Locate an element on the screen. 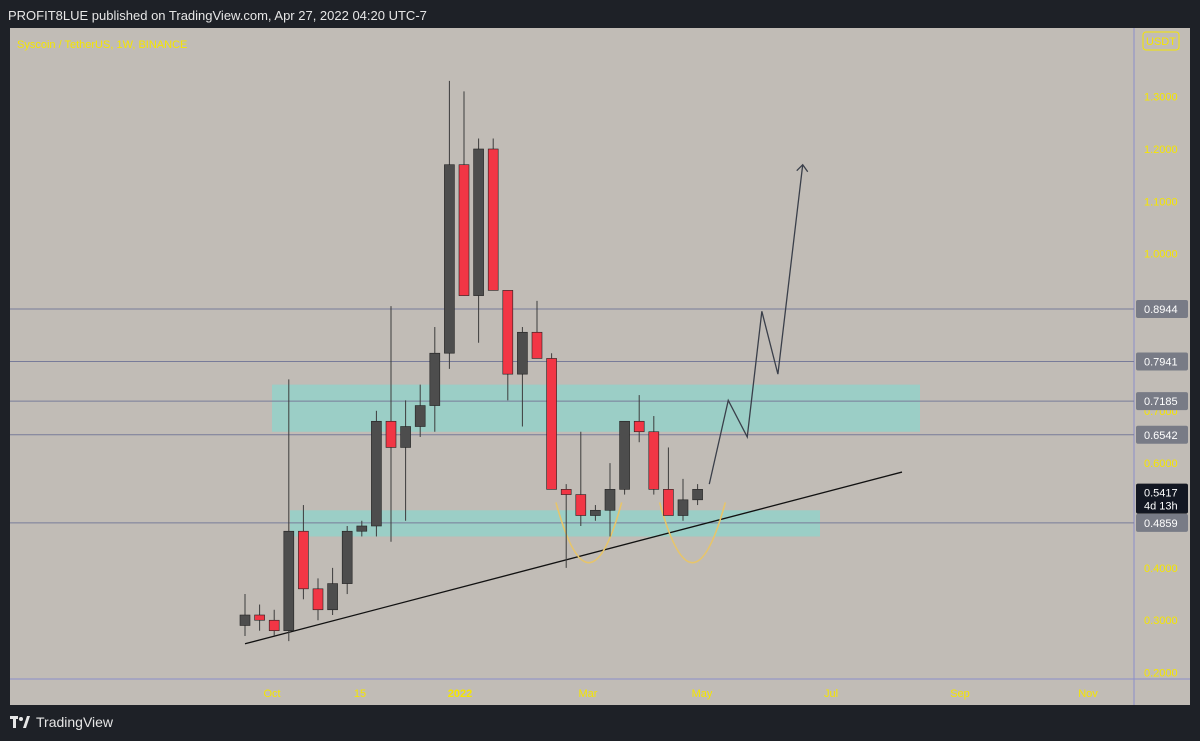 This screenshot has height=741, width=1200. level-tag-text: 0.4859 is located at coordinates (1161, 524).